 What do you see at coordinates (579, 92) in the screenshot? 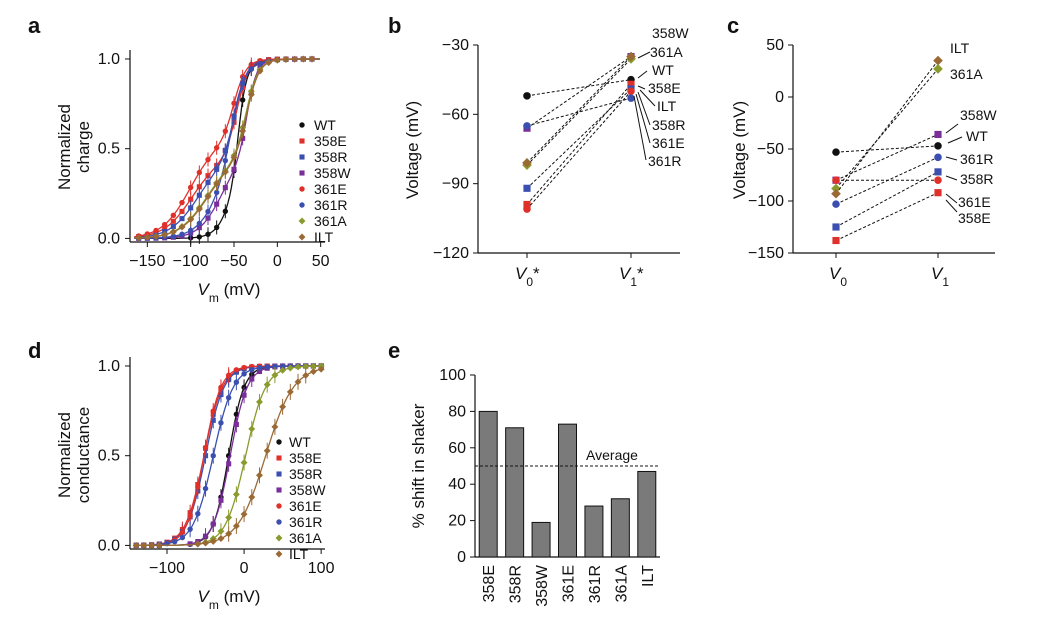
I see `connector-358W` at bounding box center [579, 92].